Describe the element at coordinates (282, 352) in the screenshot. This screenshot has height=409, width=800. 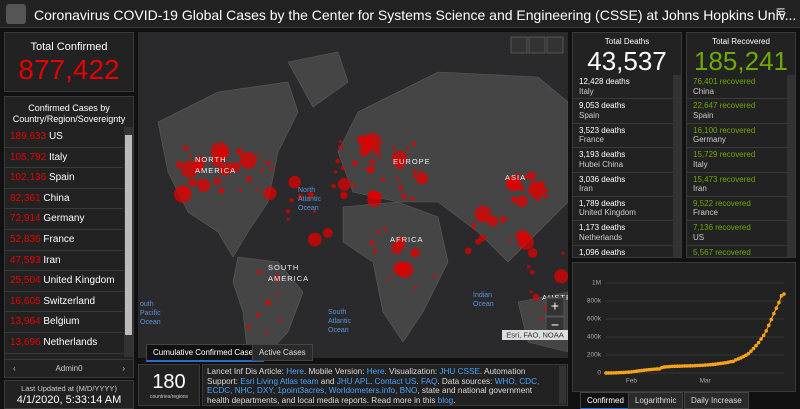
I see `map-tab: Active Cases` at that location.